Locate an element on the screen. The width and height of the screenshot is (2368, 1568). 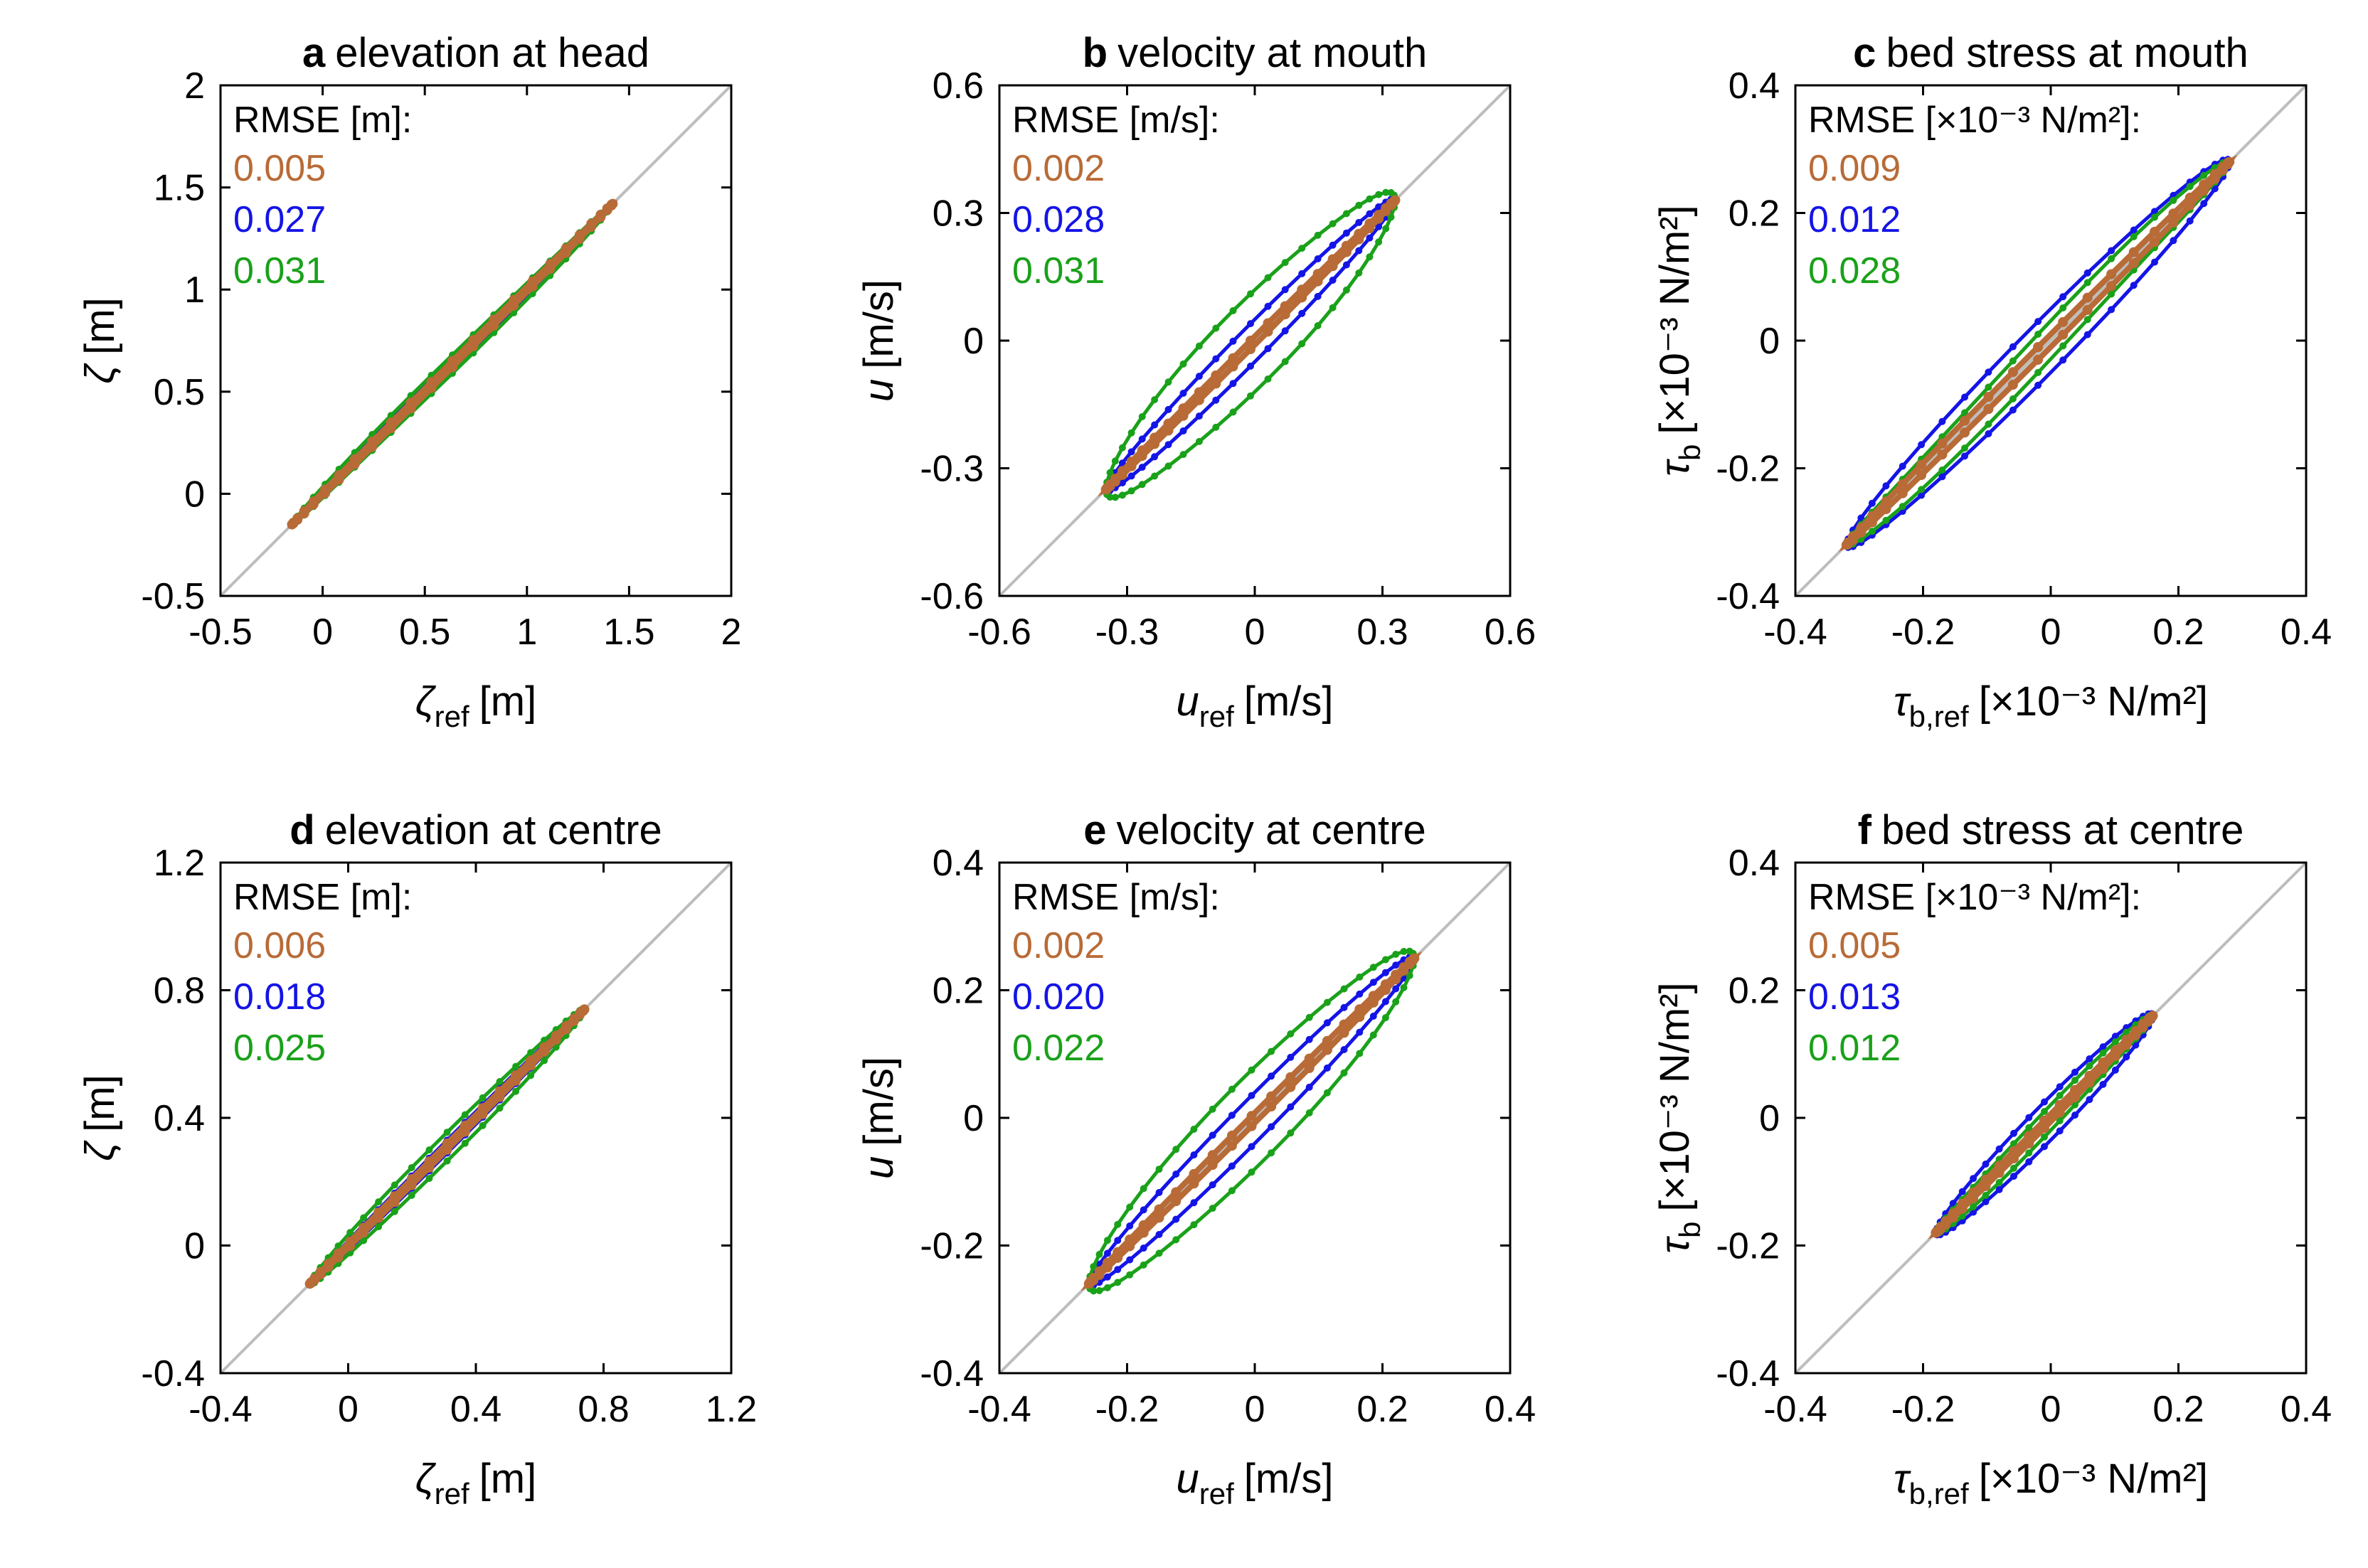
x-tick-label: 0.5 is located at coordinates (424, 632).